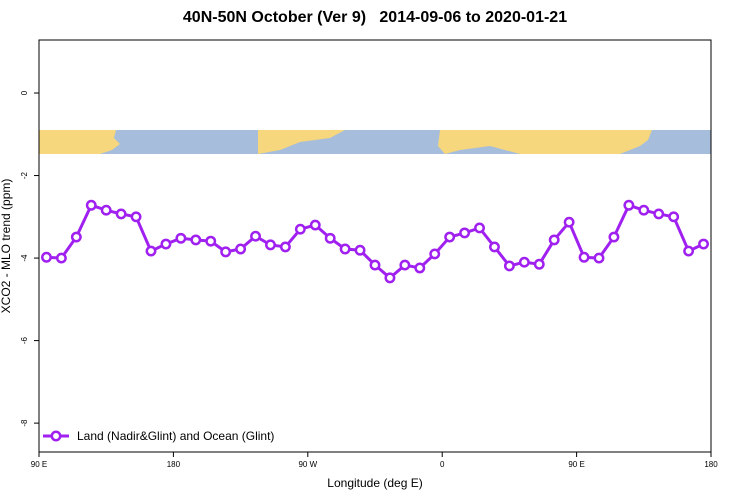 Image resolution: width=750 pixels, height=500 pixels. What do you see at coordinates (6, 246) in the screenshot?
I see `y-axis-label: XCO2 - MLO trend (ppm)` at bounding box center [6, 246].